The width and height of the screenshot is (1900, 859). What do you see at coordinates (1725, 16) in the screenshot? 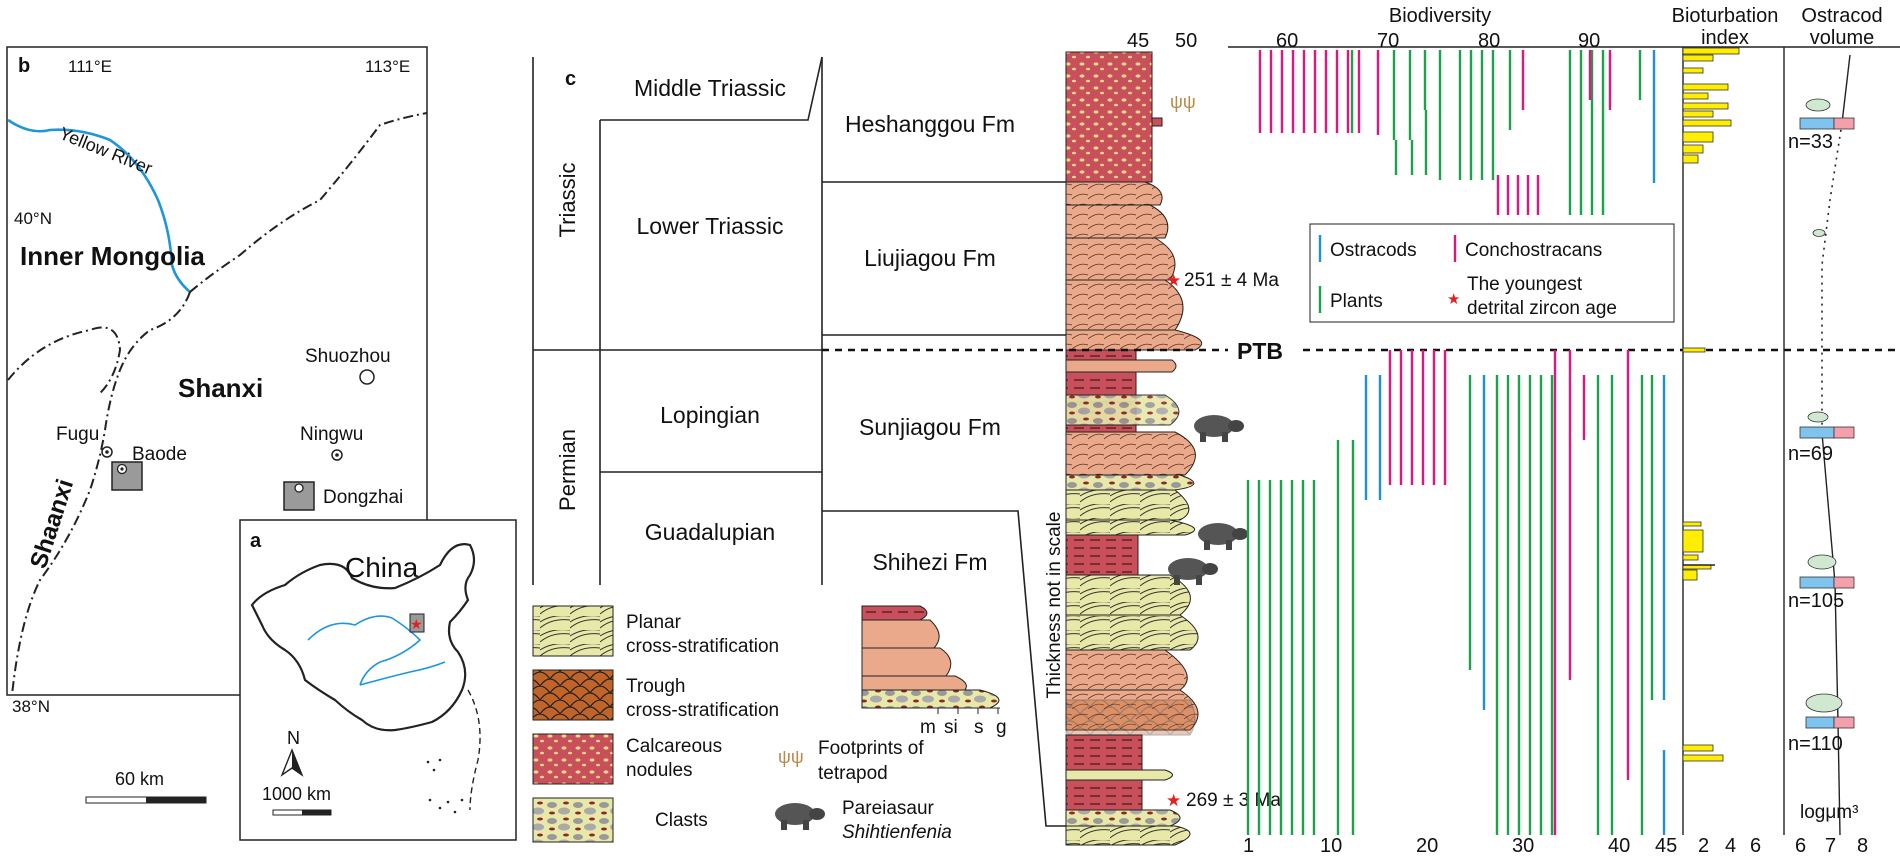
I see `bioturbation-title-1: Bioturbation` at bounding box center [1725, 16].